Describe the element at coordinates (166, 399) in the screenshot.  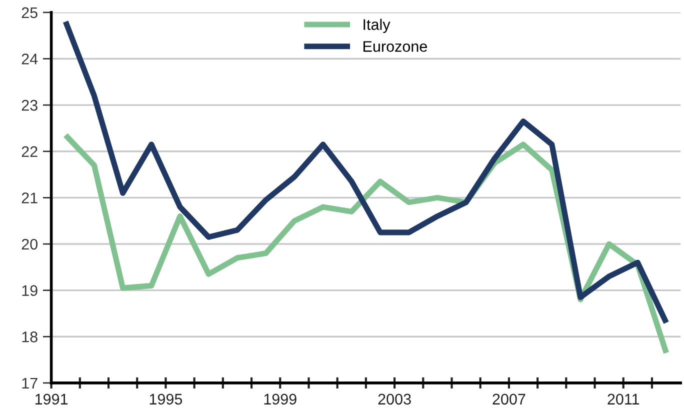
I see `x-tick-label: 1995` at that location.